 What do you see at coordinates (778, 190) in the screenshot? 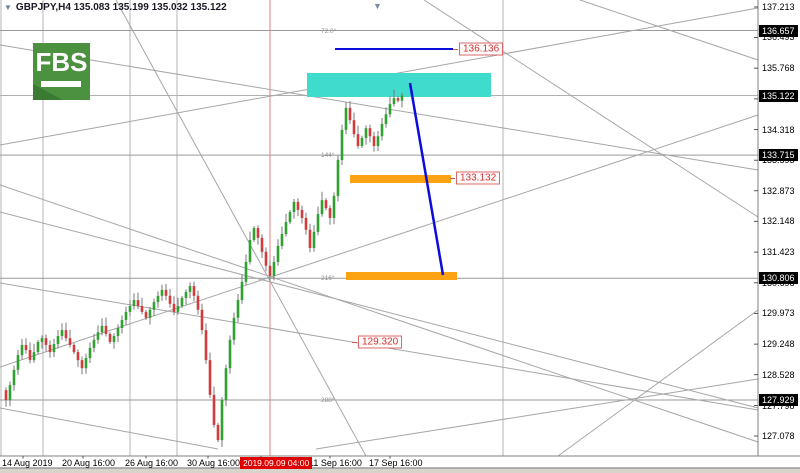
I see `y-axis-tick-label: 132.873` at bounding box center [778, 190].